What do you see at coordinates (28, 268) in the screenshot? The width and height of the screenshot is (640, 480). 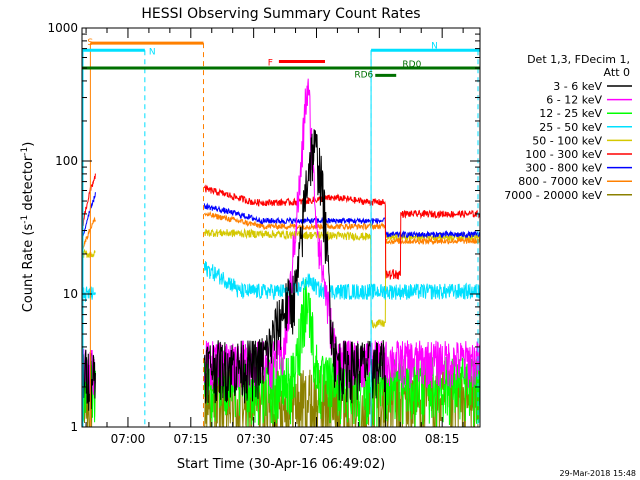 I see `y-label-part-1: Count Rate (s` at bounding box center [28, 268].